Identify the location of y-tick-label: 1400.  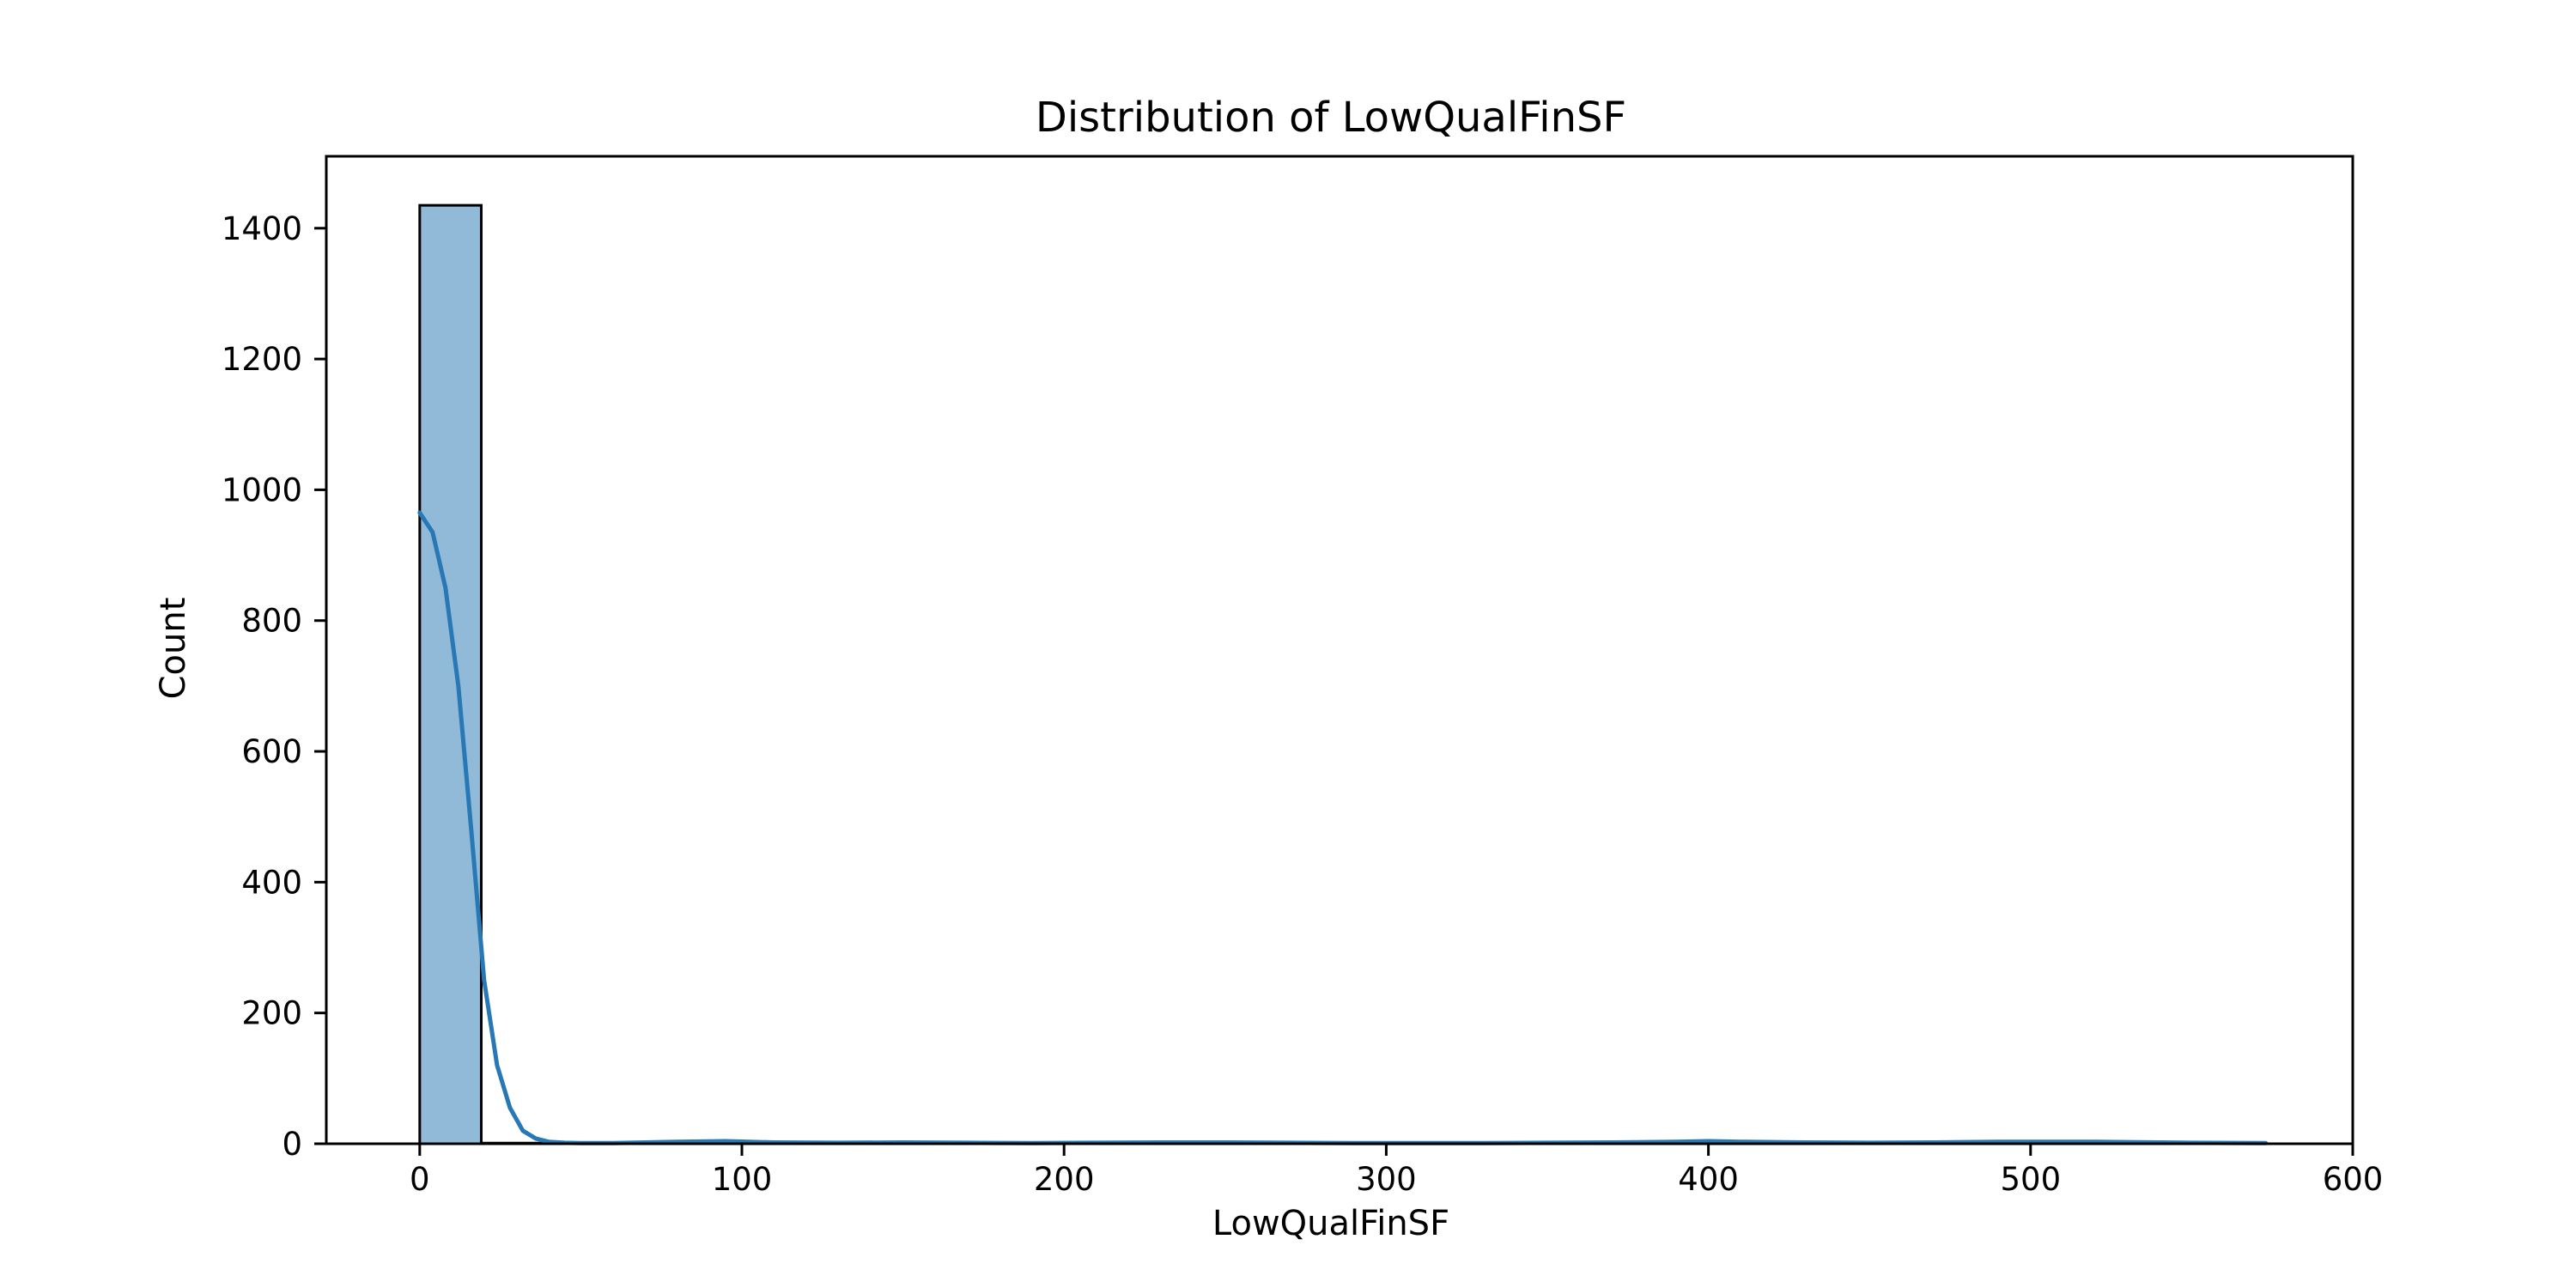
(262, 229).